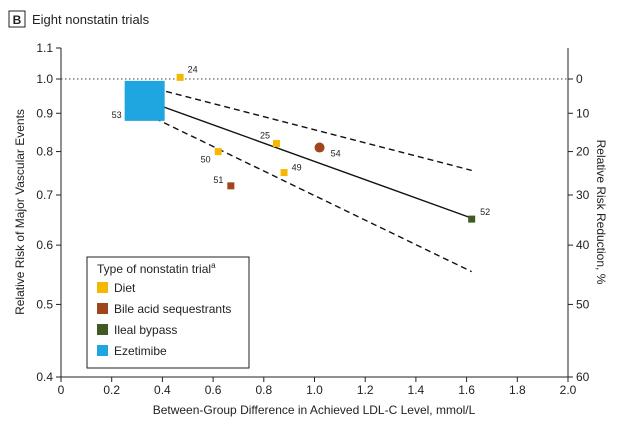 The height and width of the screenshot is (424, 617). Describe the element at coordinates (213, 390) in the screenshot. I see `x-tick-label: 0.6` at that location.